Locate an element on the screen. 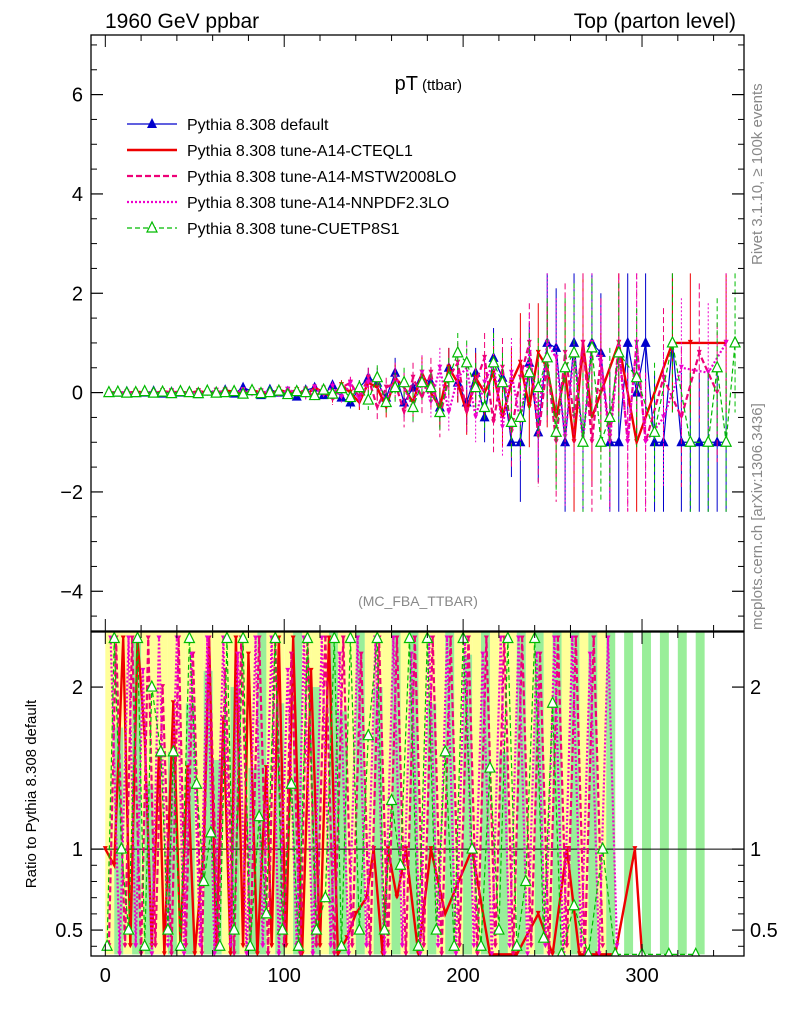 The image size is (786, 1024). xtick-label-3: 300 is located at coordinates (641, 976).